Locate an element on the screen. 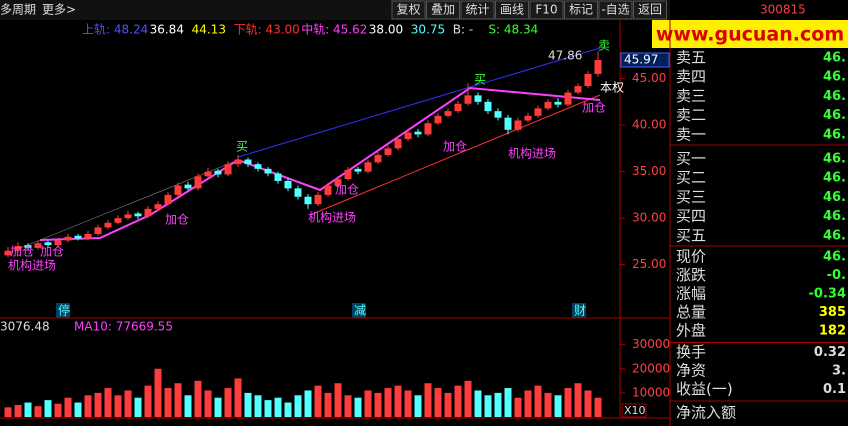 The width and height of the screenshot is (848, 426). toolbar-button-label: 复权 is located at coordinates (408, 10).